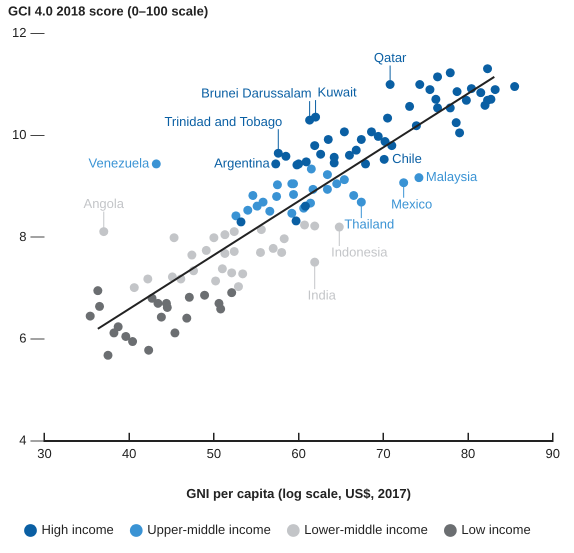 The image size is (574, 553). What do you see at coordinates (223, 121) in the screenshot?
I see `annotation: Trinidad and Tobago` at bounding box center [223, 121].